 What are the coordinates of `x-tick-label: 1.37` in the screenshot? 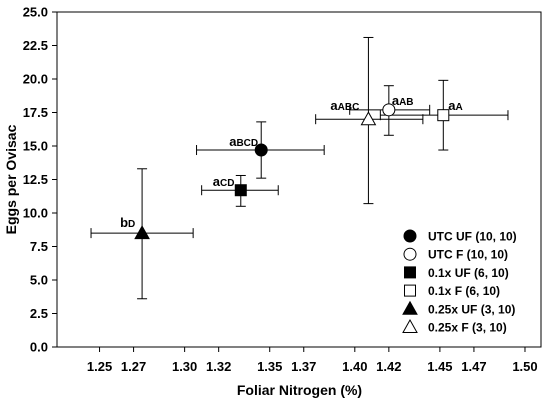 It's located at (303, 366).